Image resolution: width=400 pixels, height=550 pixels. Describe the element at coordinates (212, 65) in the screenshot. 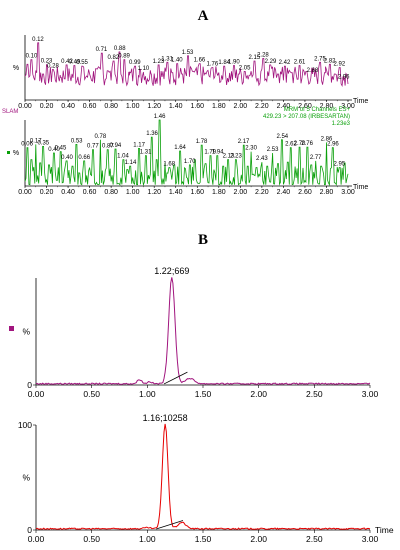

I see `peak-label: 1.76` at that location.